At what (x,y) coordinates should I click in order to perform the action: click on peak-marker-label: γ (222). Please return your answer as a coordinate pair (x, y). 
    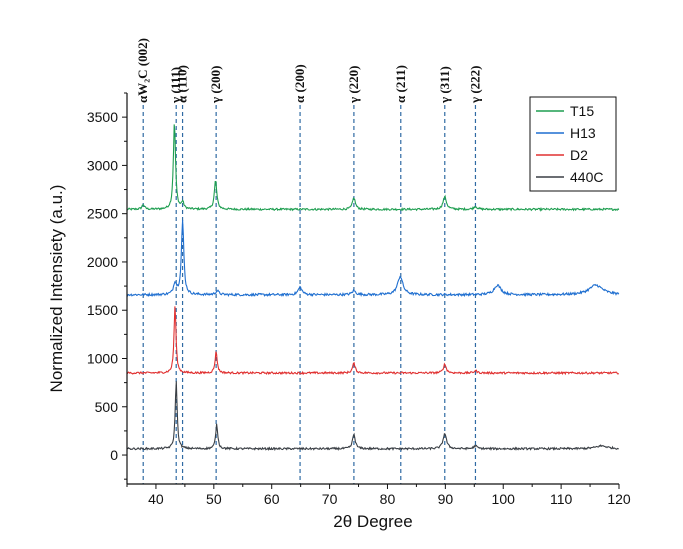
    Looking at the image, I should click on (474, 85).